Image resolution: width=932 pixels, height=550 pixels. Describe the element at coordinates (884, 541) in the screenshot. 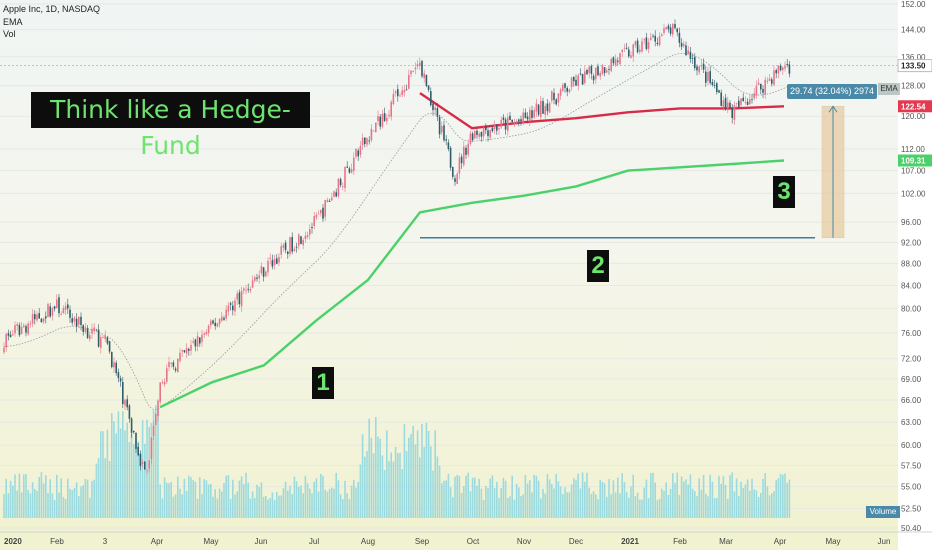

I see `x-tick-label: Jun` at that location.